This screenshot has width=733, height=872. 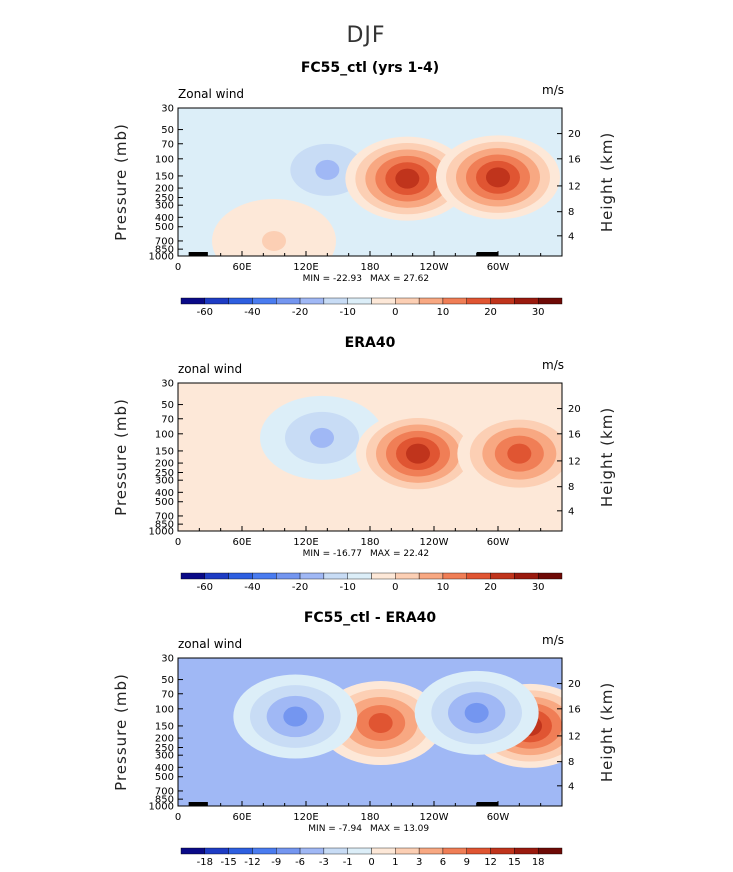 What do you see at coordinates (443, 862) in the screenshot?
I see `colorbar-label: 6` at bounding box center [443, 862].